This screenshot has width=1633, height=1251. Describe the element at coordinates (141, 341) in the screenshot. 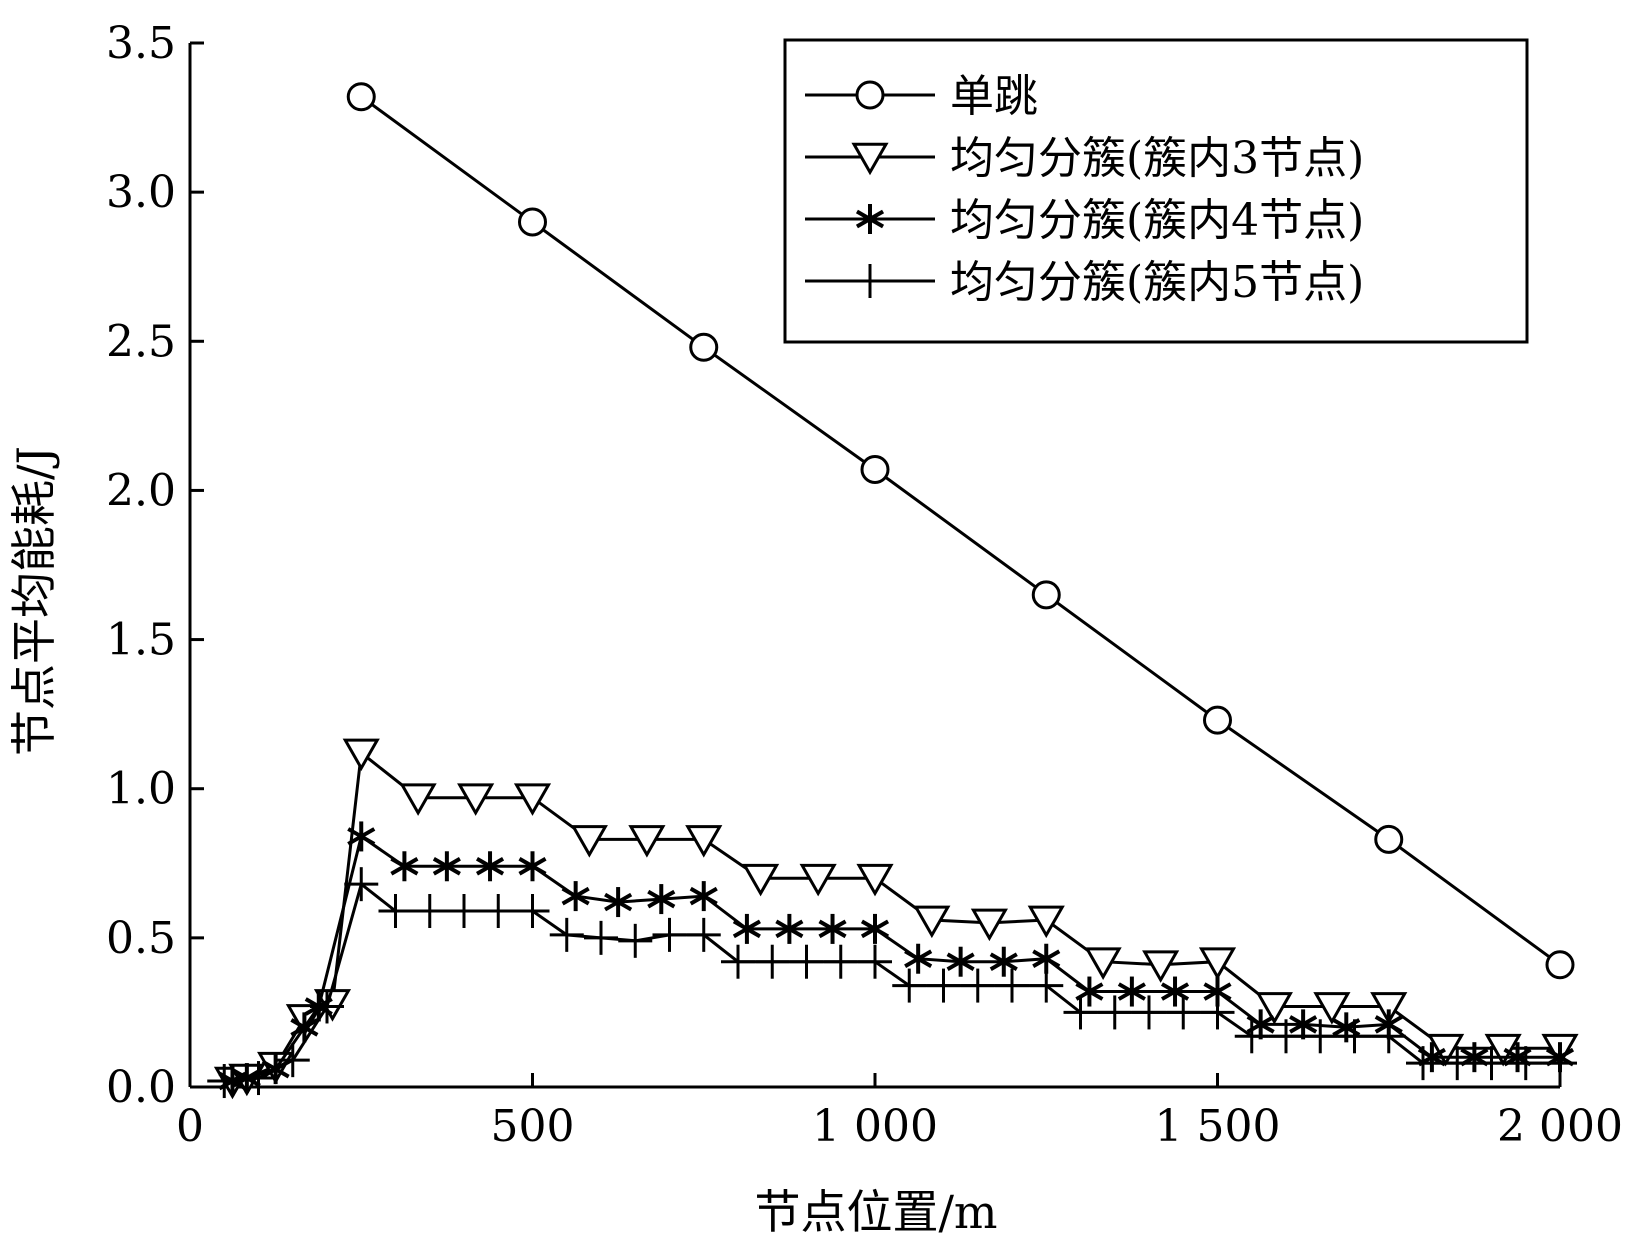

I see `y-tick-label: 2.5` at that location.